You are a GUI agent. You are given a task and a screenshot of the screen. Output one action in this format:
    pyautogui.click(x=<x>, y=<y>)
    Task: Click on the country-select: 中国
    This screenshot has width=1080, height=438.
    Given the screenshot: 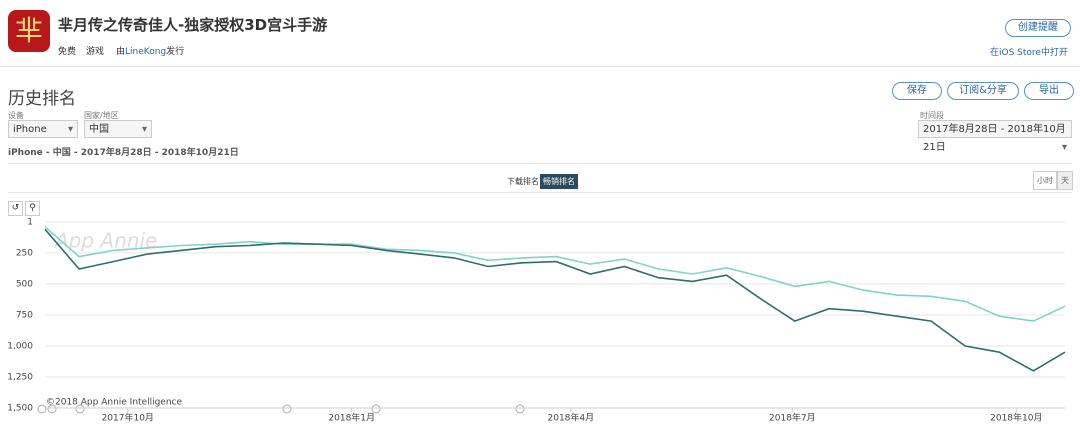 What is the action you would take?
    pyautogui.click(x=118, y=129)
    